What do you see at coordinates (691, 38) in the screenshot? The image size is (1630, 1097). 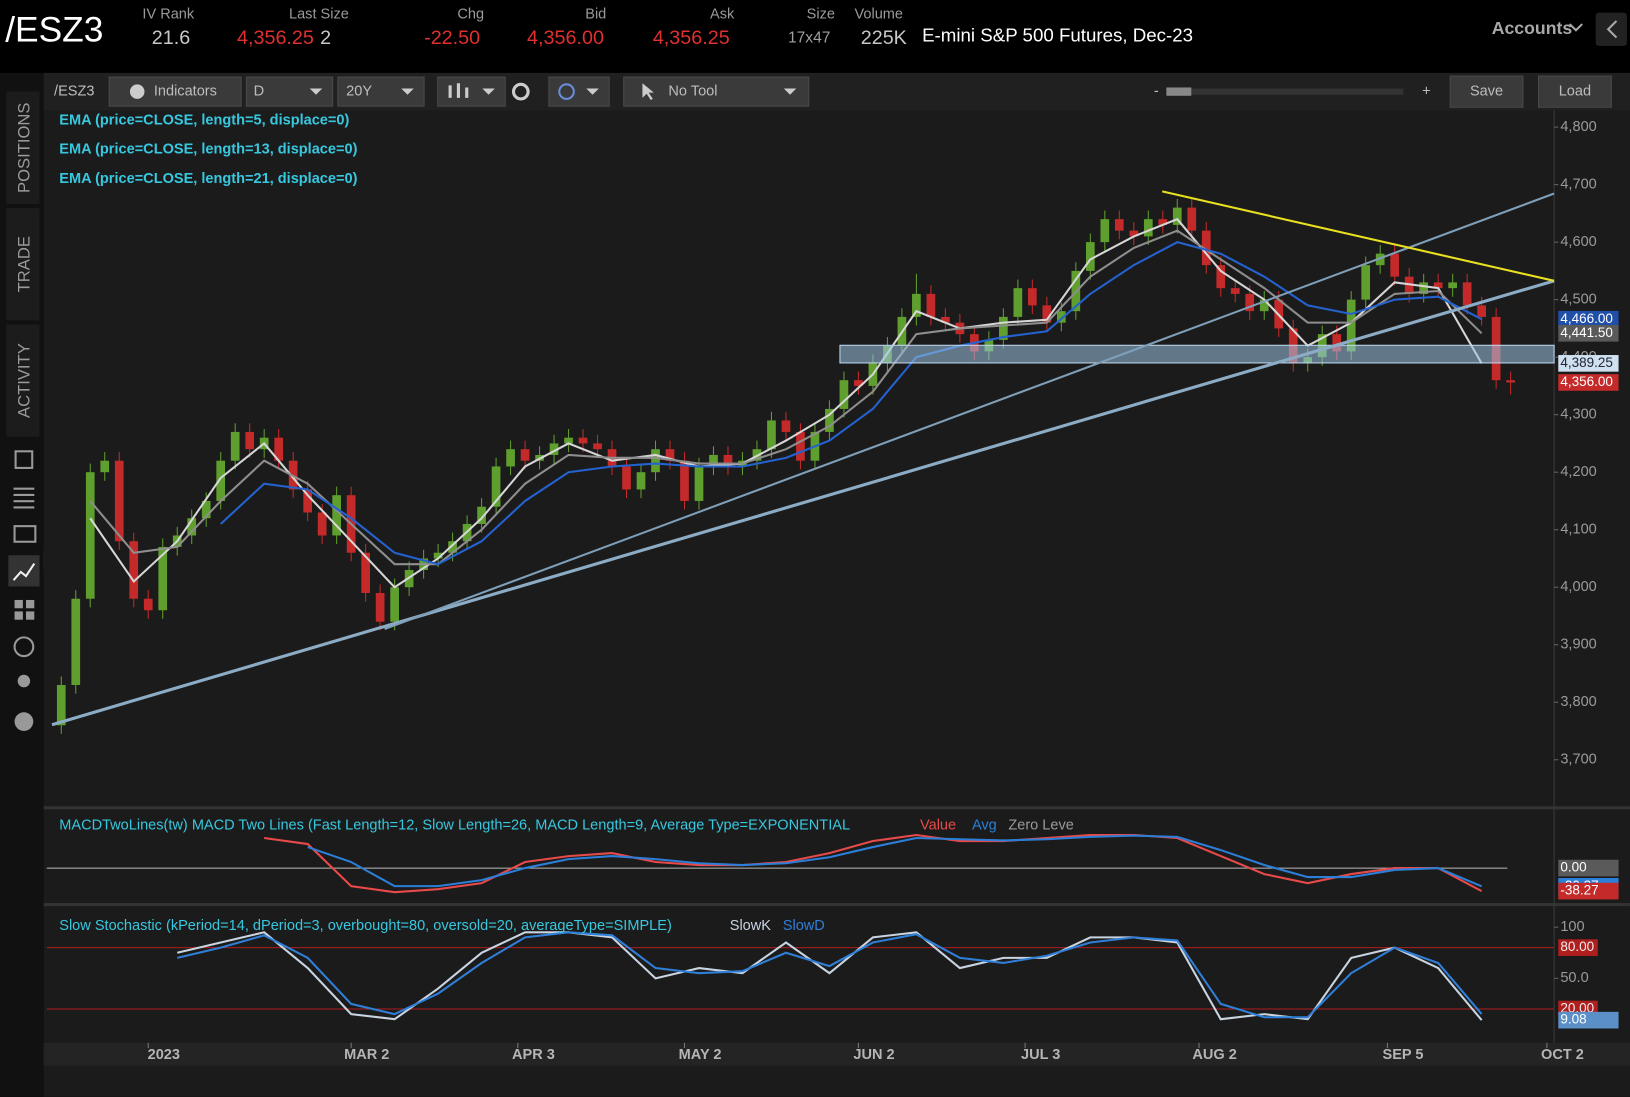 I see `field-value: 4,356.25` at bounding box center [691, 38].